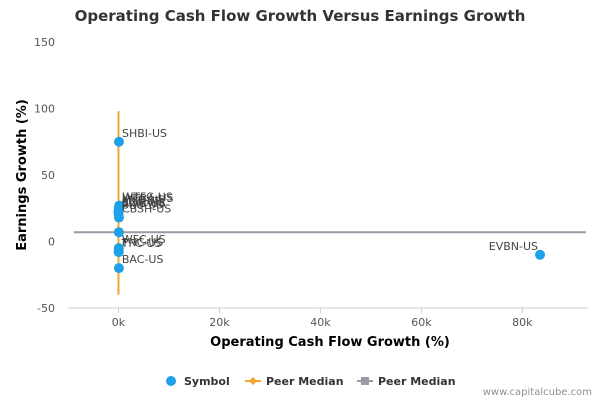  I want to click on point-label: PNC-US, so click(143, 242).